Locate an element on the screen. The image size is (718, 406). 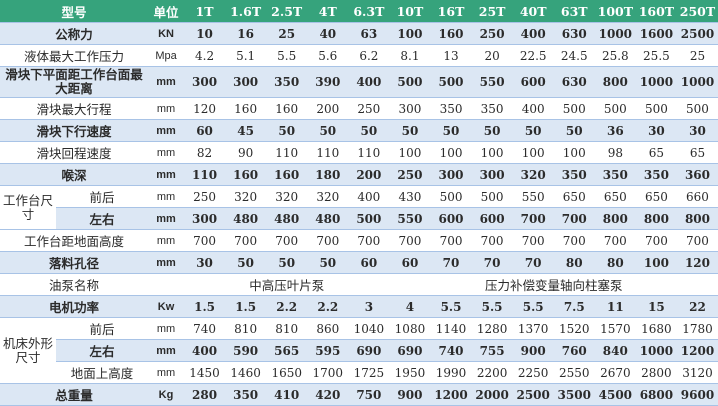
row-group-label: 工作台尺寸 is located at coordinates (28, 207).